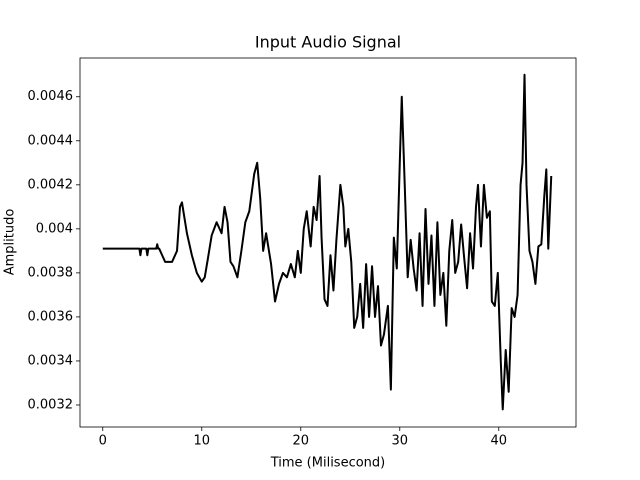 The width and height of the screenshot is (640, 480). What do you see at coordinates (51, 184) in the screenshot?
I see `y-tick-label: 0.0042` at bounding box center [51, 184].